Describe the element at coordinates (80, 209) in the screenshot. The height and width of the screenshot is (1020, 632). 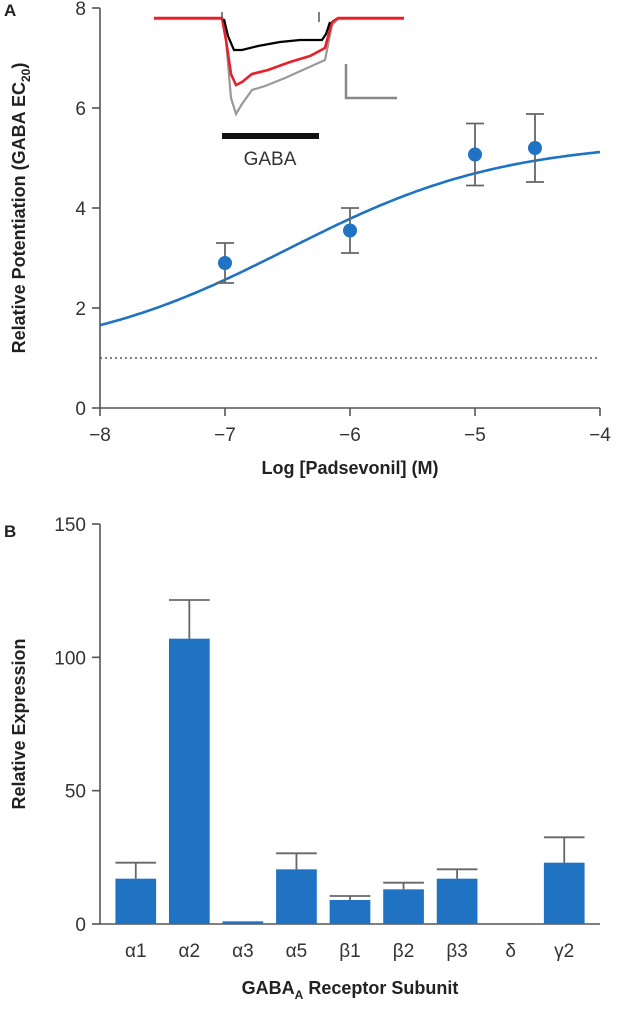
I see `y-tick-label: 4` at that location.